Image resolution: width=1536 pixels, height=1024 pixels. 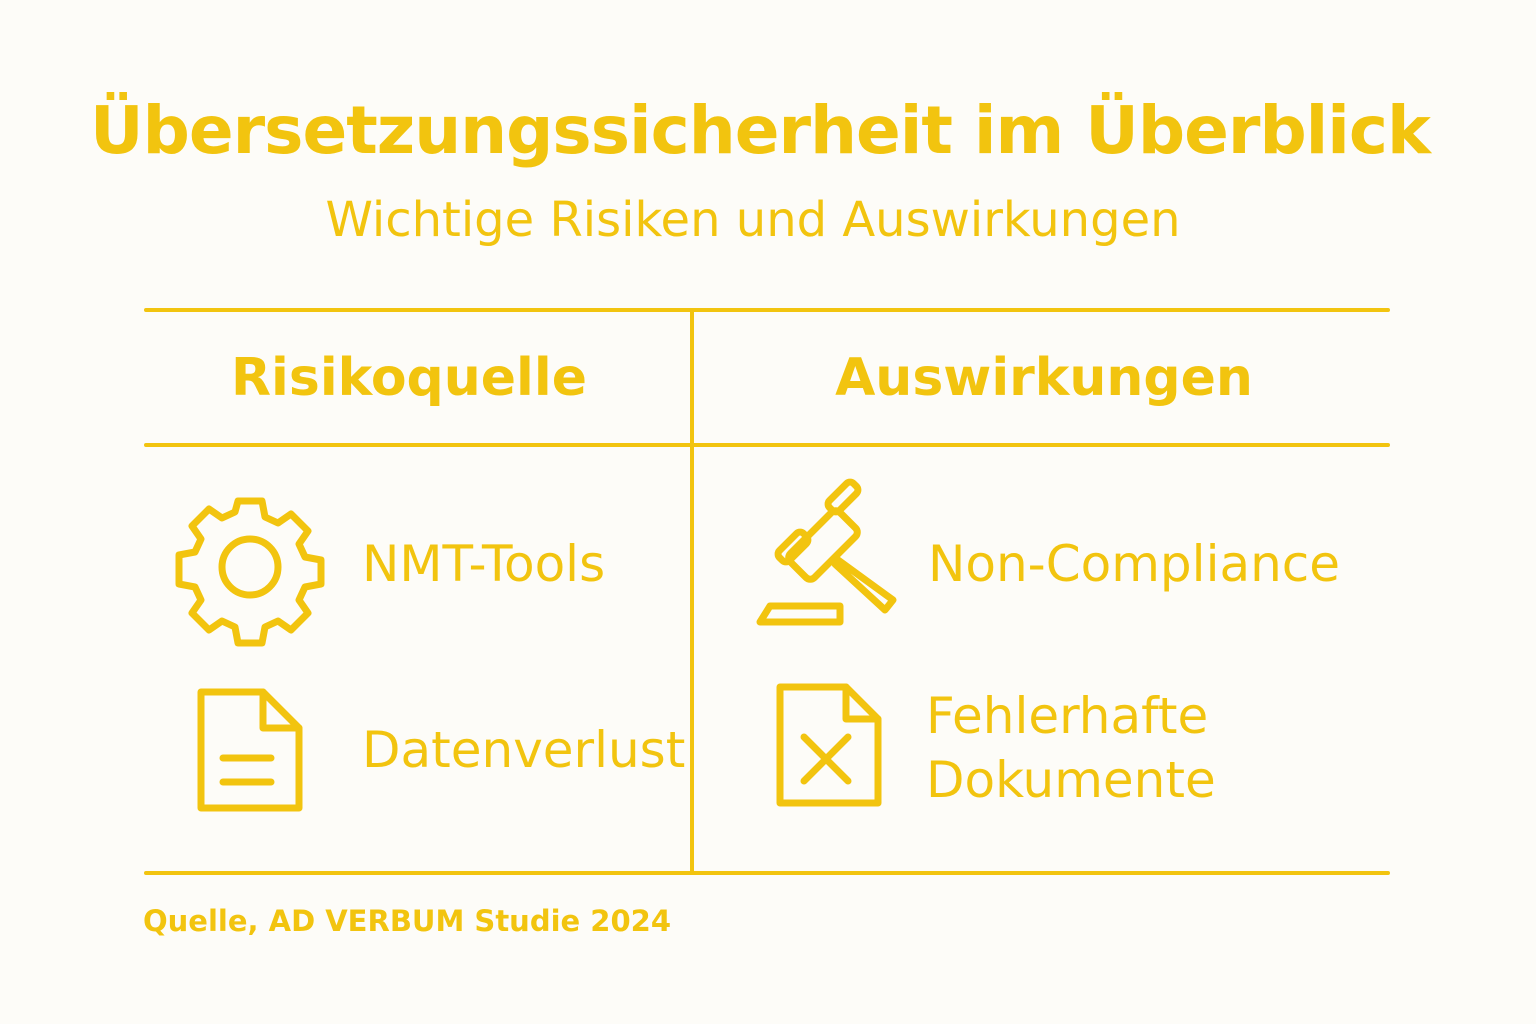 I want to click on header-risk-source: Risikoquelle, so click(x=409, y=378).